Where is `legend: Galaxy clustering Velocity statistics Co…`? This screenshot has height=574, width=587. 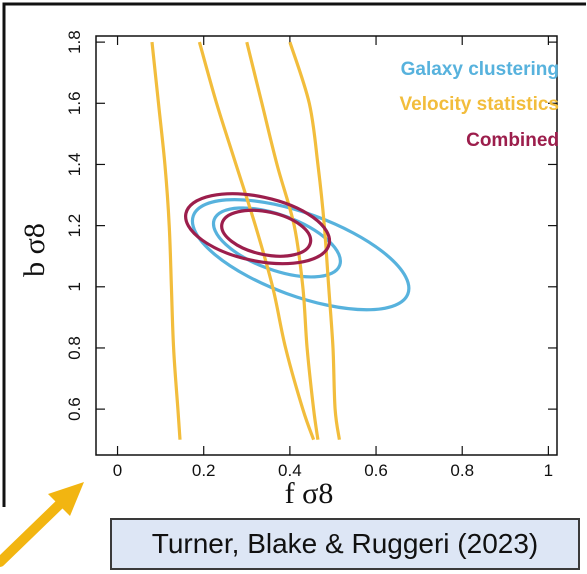 legend: Galaxy clustering Velocity statistics Co… is located at coordinates (479, 105).